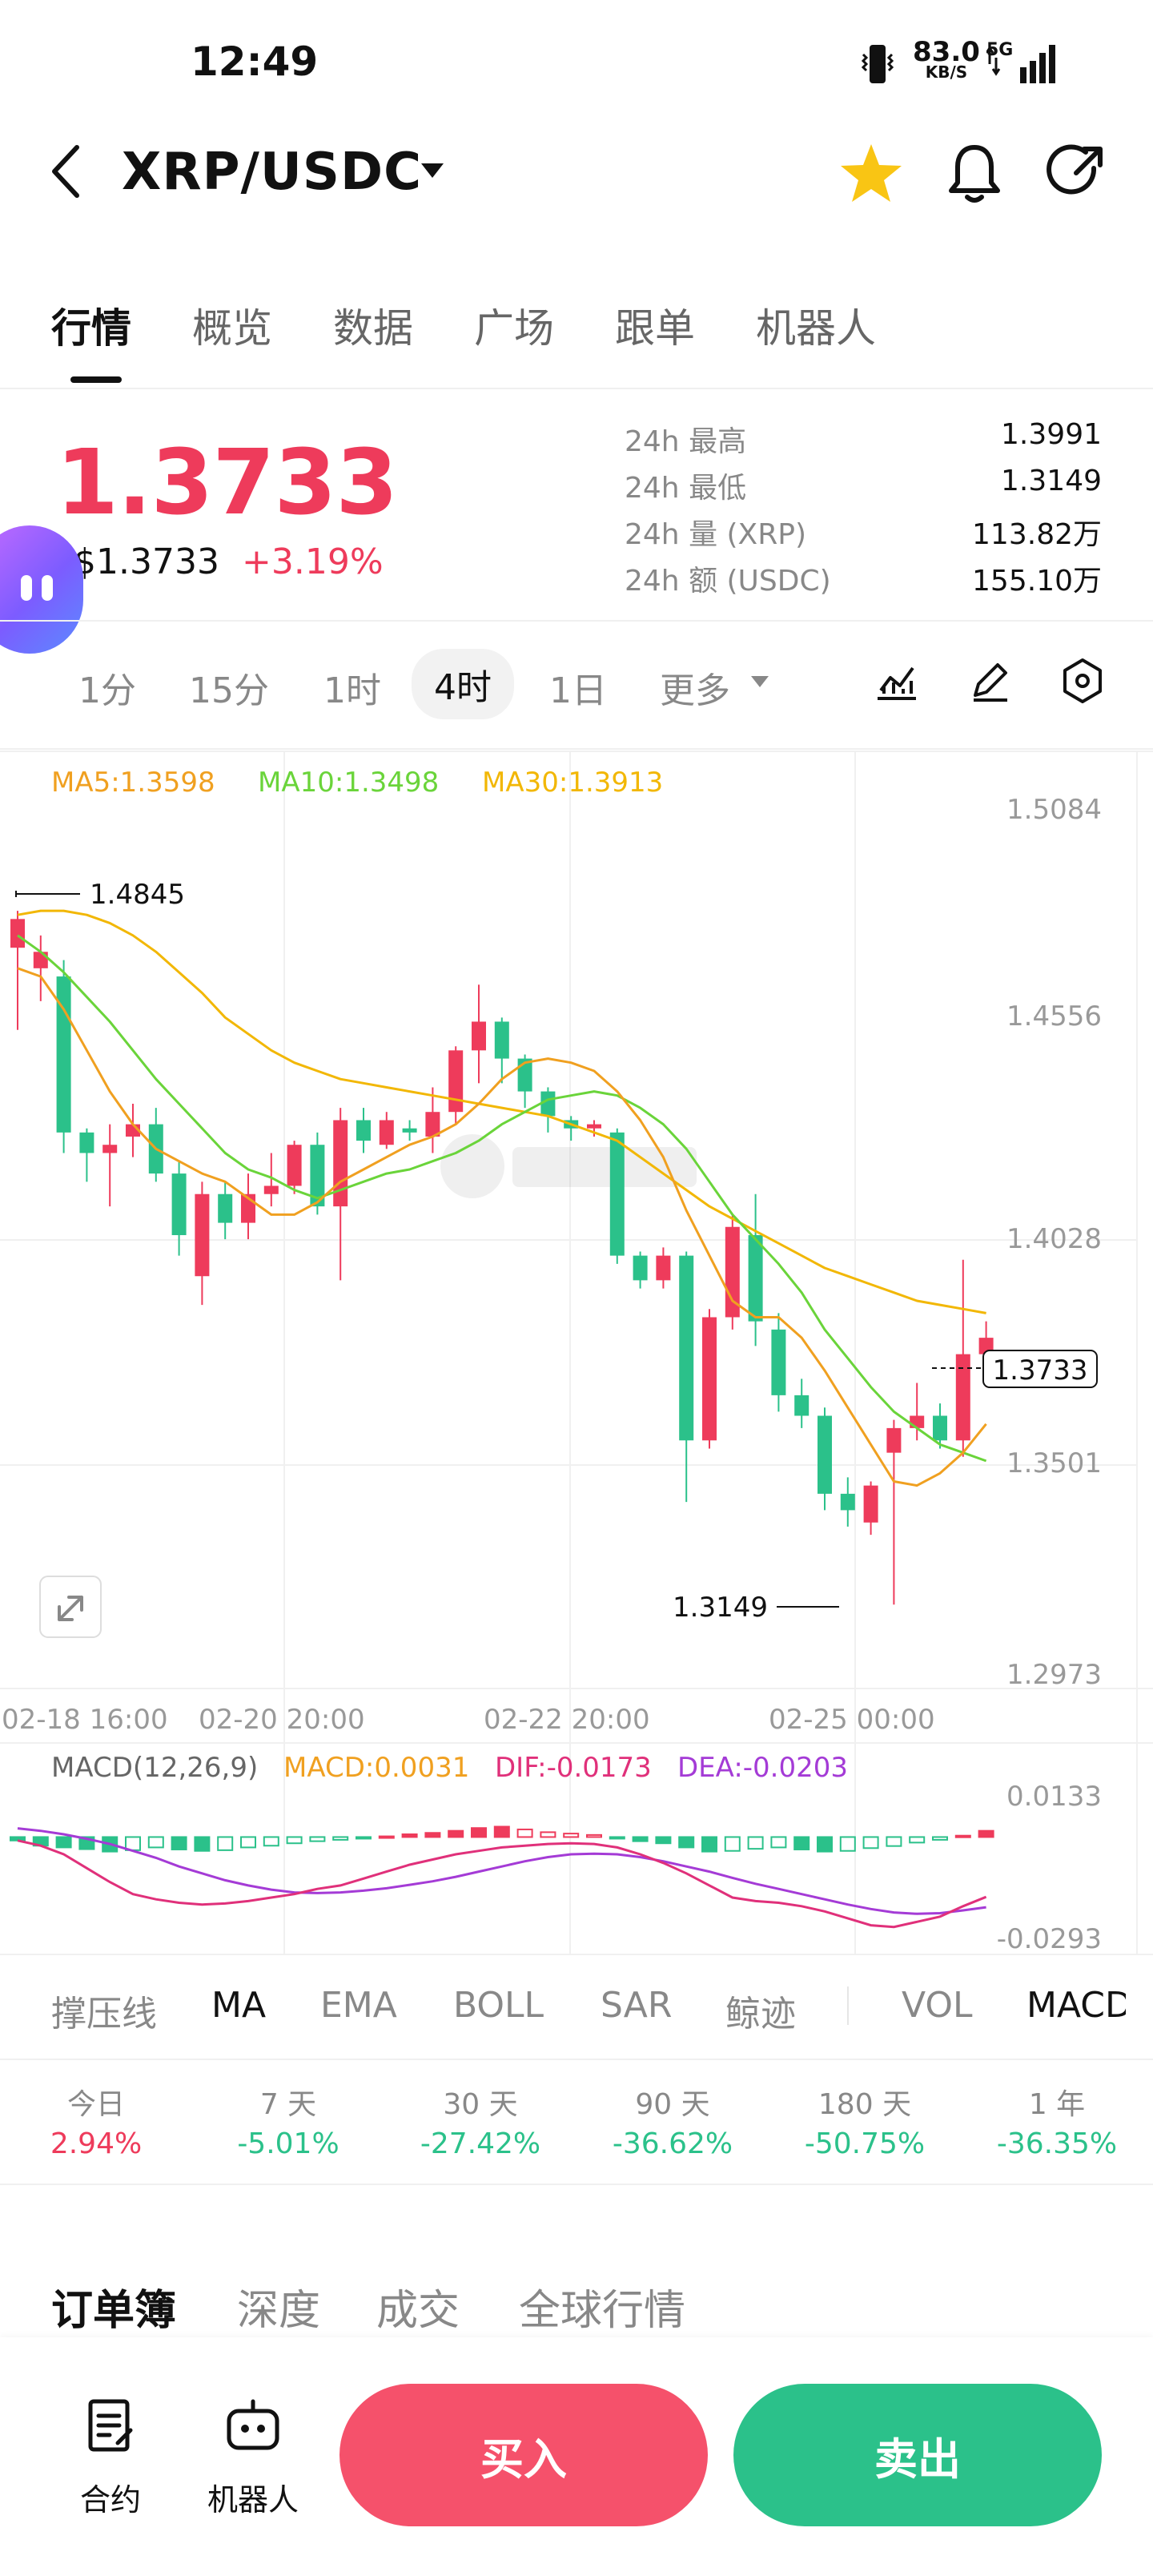 The width and height of the screenshot is (1153, 2576). Describe the element at coordinates (463, 684) in the screenshot. I see `interval-4h: 4时` at that location.